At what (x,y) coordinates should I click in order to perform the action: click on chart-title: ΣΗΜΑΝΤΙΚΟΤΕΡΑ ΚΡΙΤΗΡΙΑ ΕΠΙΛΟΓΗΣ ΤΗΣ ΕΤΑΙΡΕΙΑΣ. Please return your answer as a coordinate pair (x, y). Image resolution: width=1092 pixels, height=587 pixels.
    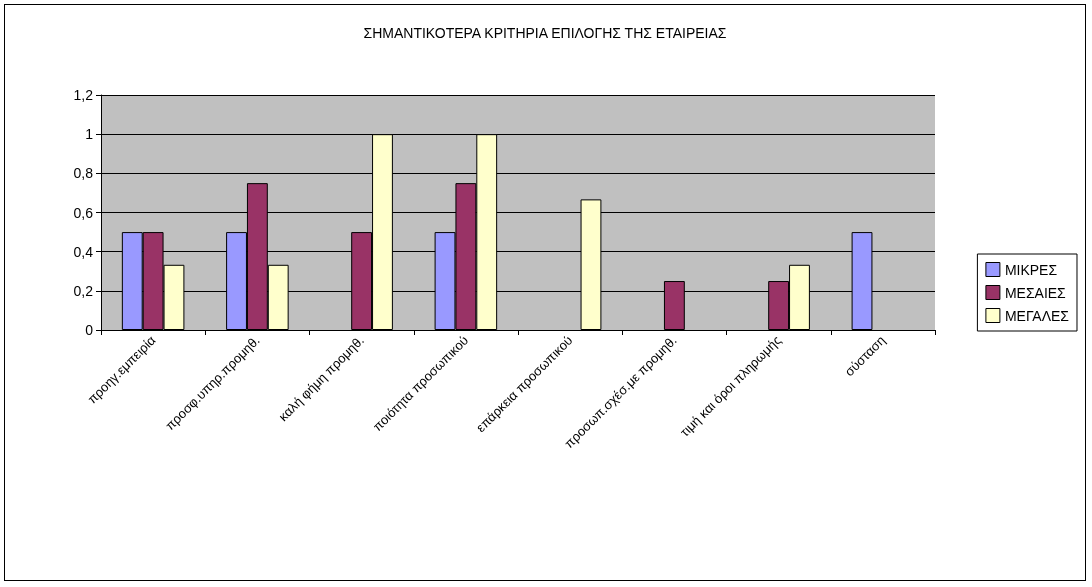
    Looking at the image, I should click on (545, 33).